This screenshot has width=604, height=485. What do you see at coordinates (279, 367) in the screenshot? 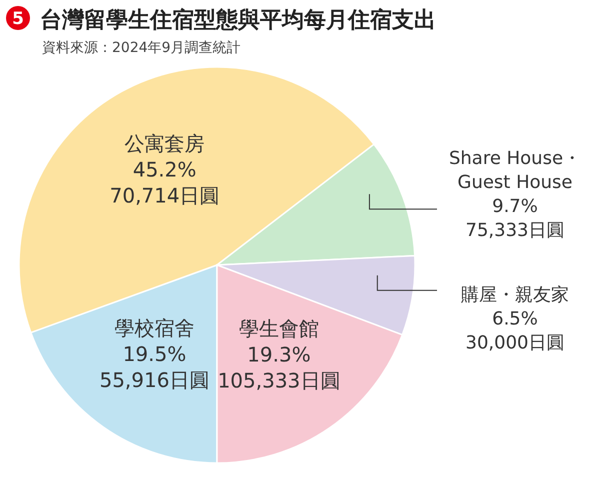
I see `data-label: 19.3% 105,333日圓` at bounding box center [279, 367].